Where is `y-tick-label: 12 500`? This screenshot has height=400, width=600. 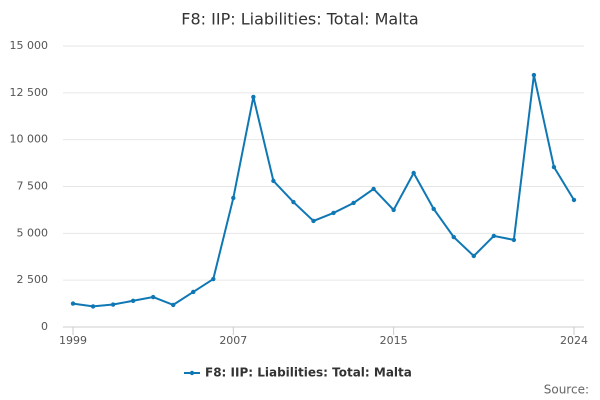 y-tick-label: 12 500 is located at coordinates (29, 92).